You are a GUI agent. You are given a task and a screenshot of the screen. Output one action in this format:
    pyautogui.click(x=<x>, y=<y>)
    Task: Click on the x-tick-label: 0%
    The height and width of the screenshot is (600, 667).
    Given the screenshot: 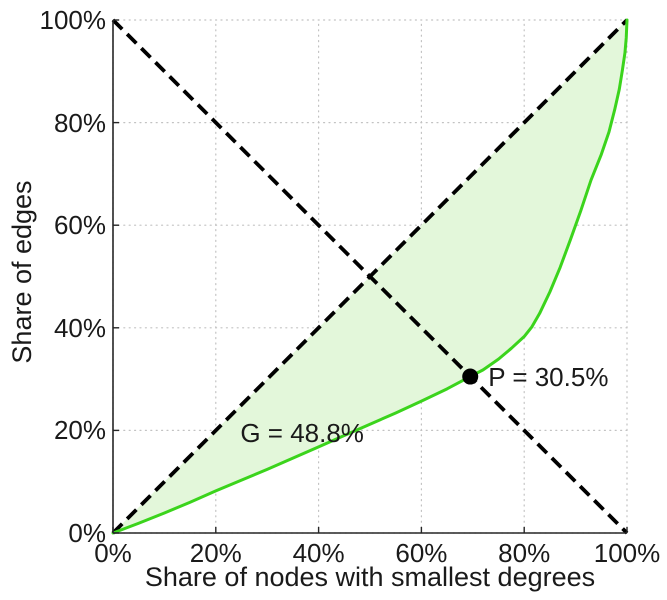 What is the action you would take?
    pyautogui.click(x=113, y=553)
    